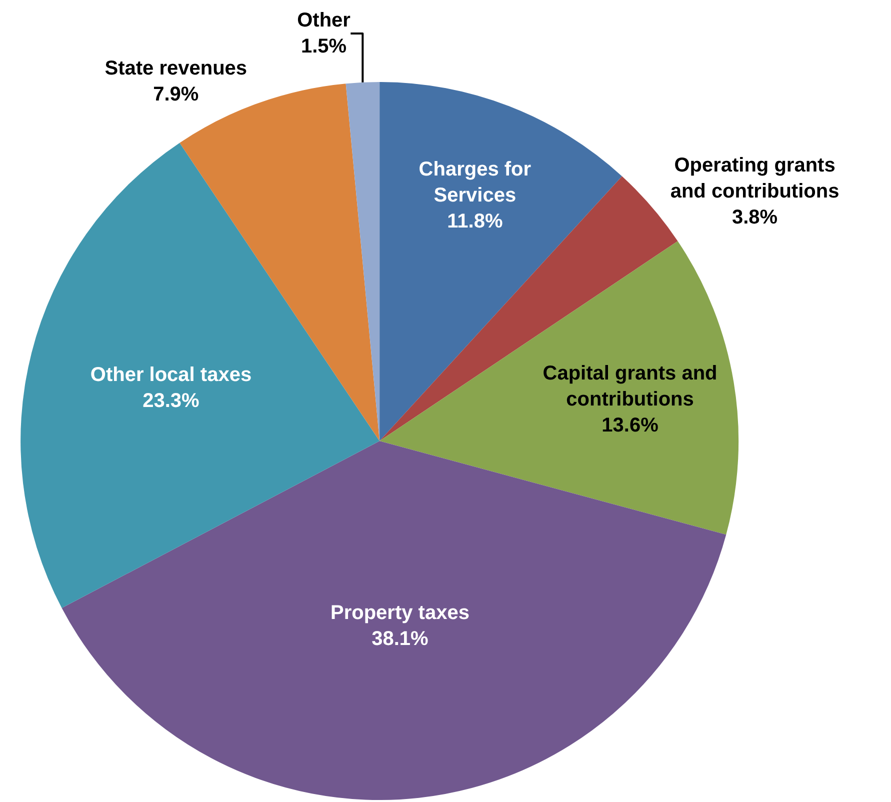 Image resolution: width=891 pixels, height=802 pixels. Describe the element at coordinates (324, 21) in the screenshot. I see `slice-label: Other` at that location.